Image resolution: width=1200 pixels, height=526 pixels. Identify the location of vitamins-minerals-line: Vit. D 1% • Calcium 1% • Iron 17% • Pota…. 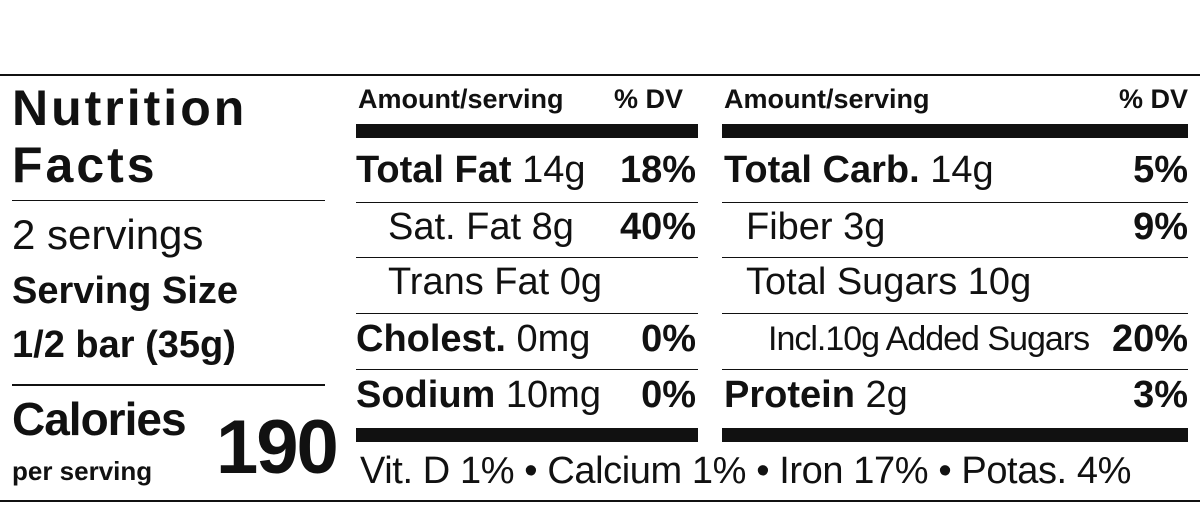
(745, 471).